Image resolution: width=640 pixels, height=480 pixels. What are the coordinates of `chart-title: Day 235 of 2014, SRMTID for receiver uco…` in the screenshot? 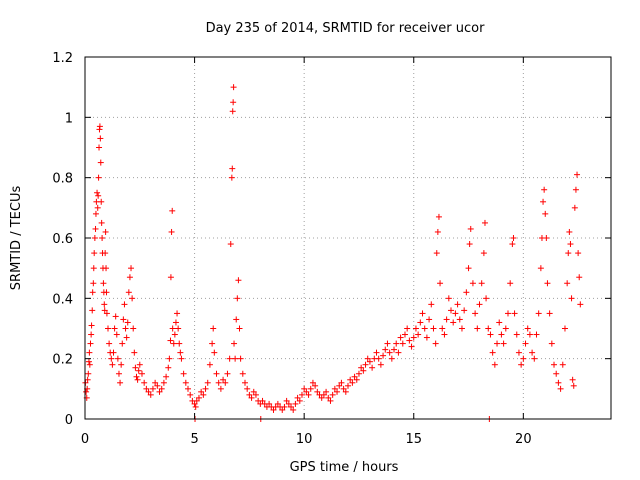 It's located at (346, 28).